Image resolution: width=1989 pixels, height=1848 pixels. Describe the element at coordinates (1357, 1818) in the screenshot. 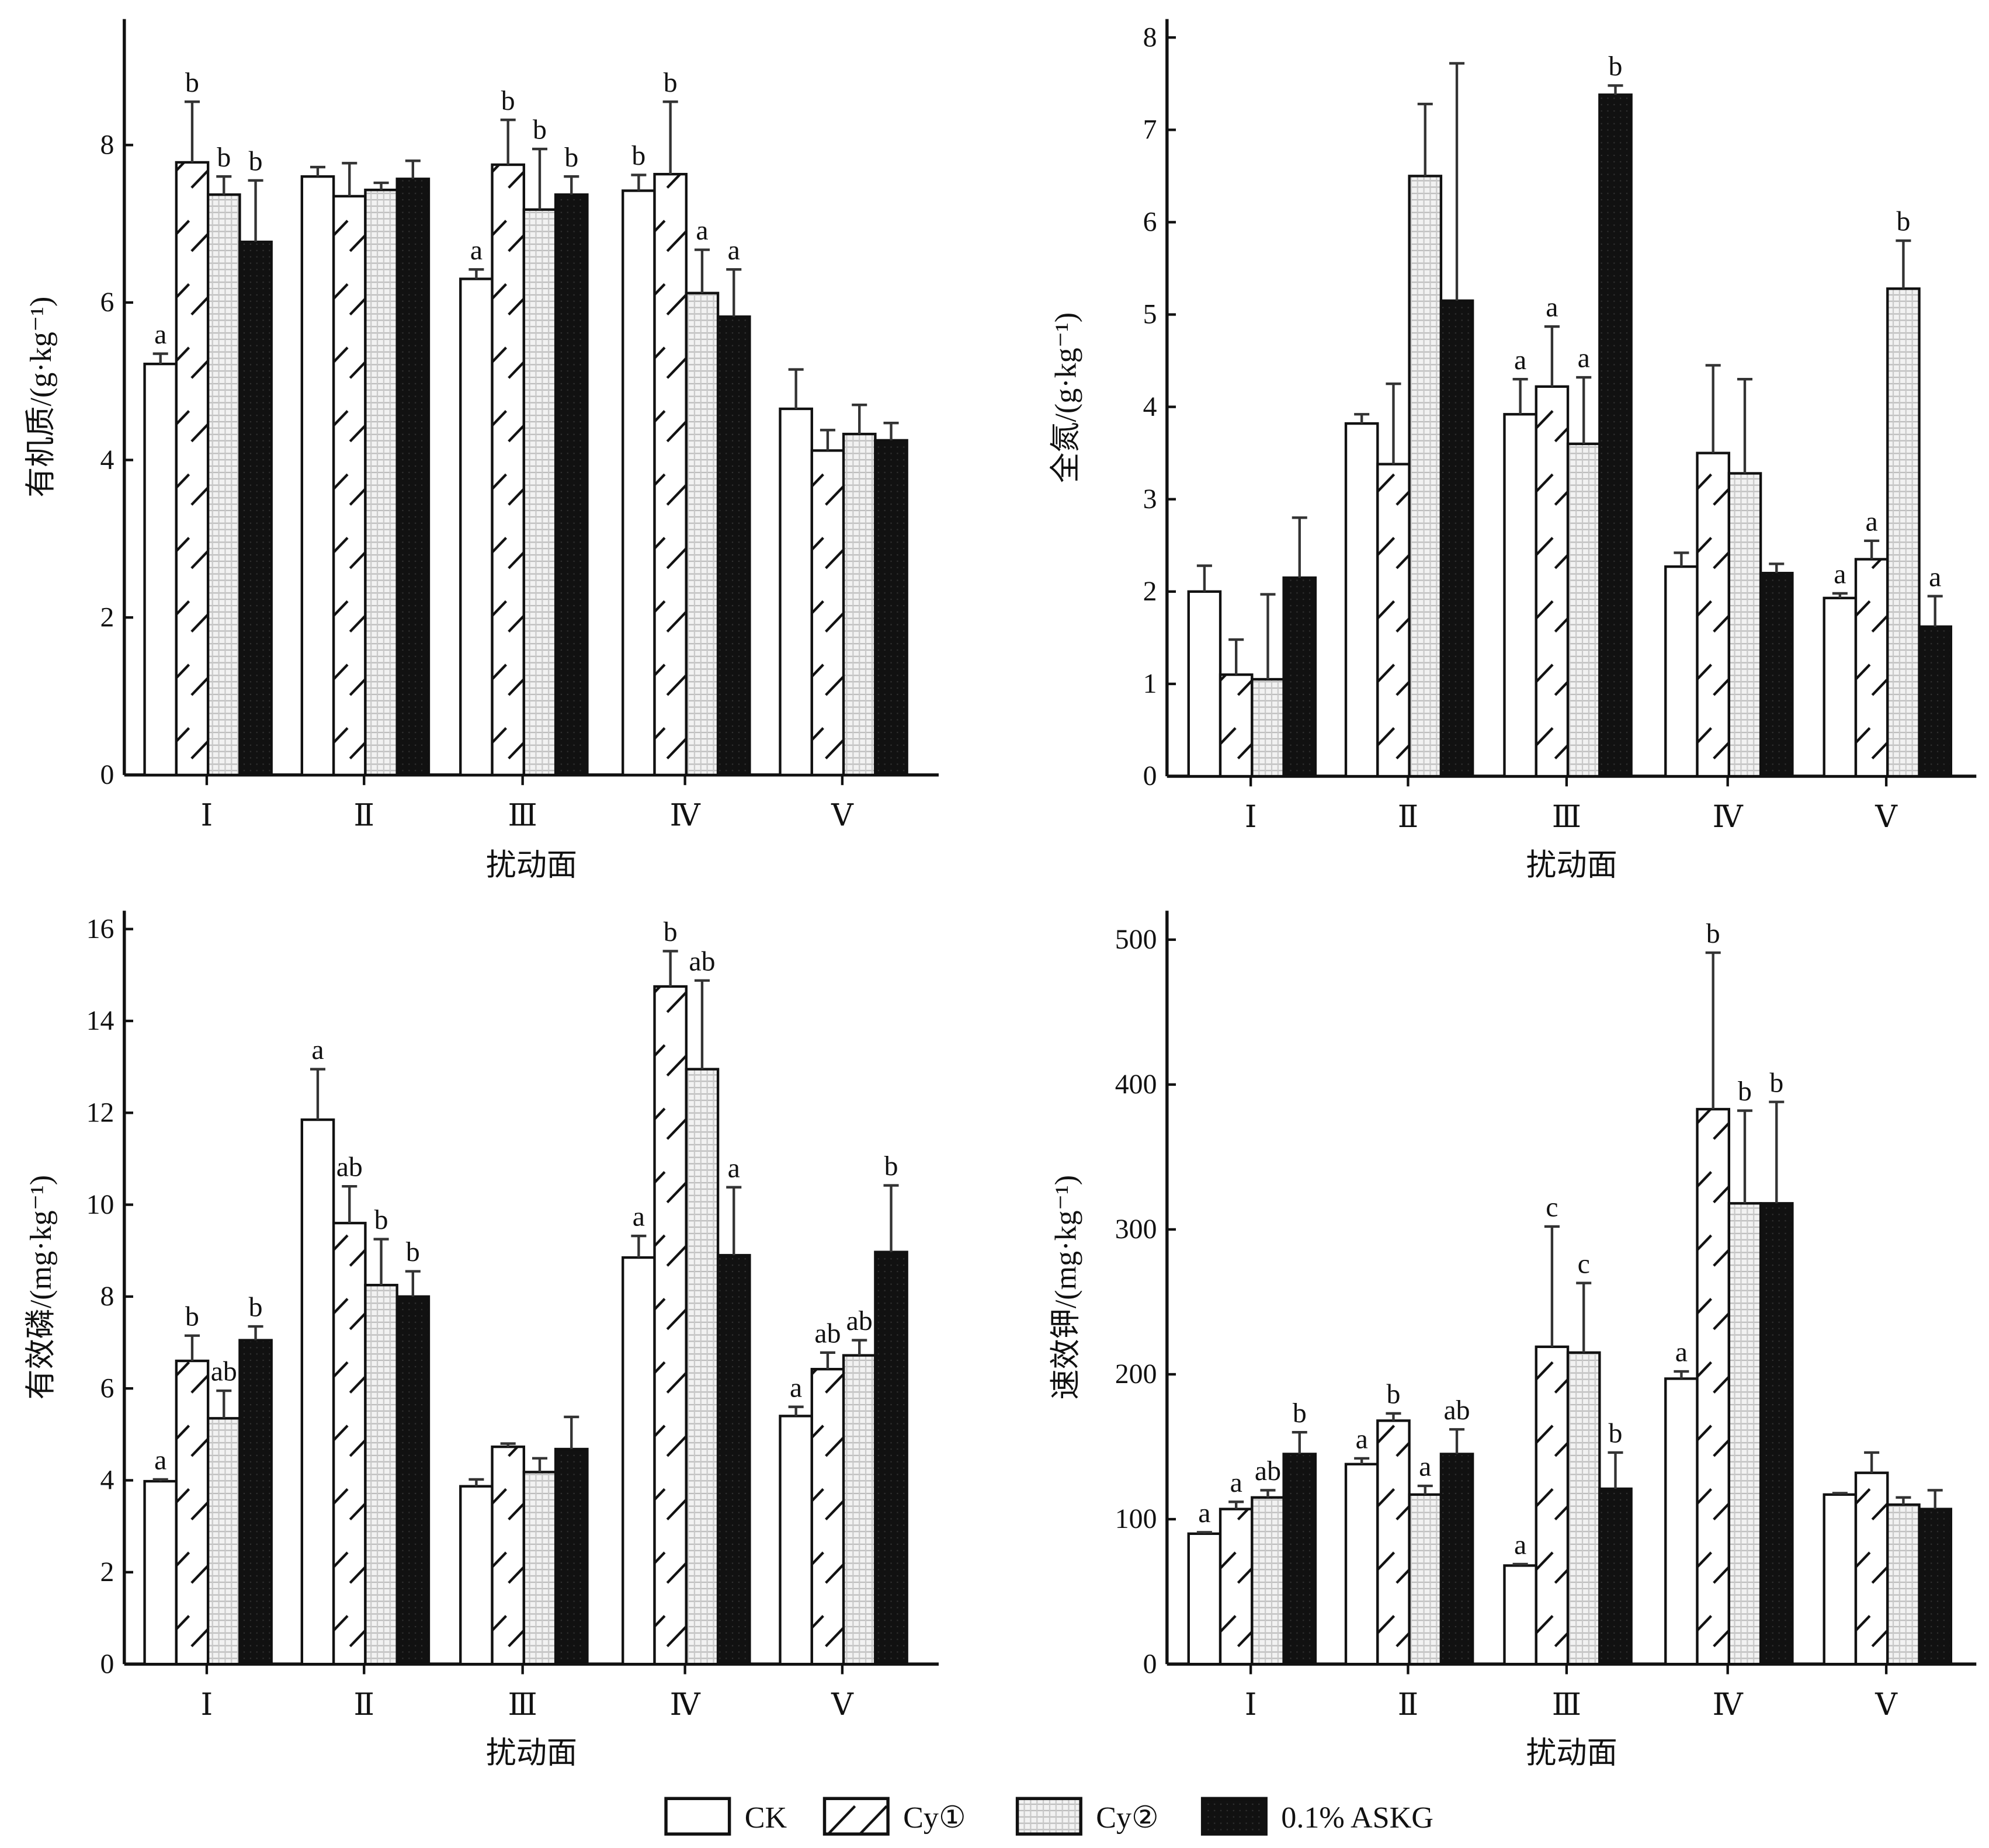

I see `legend-label: 0.1% ASKG` at that location.